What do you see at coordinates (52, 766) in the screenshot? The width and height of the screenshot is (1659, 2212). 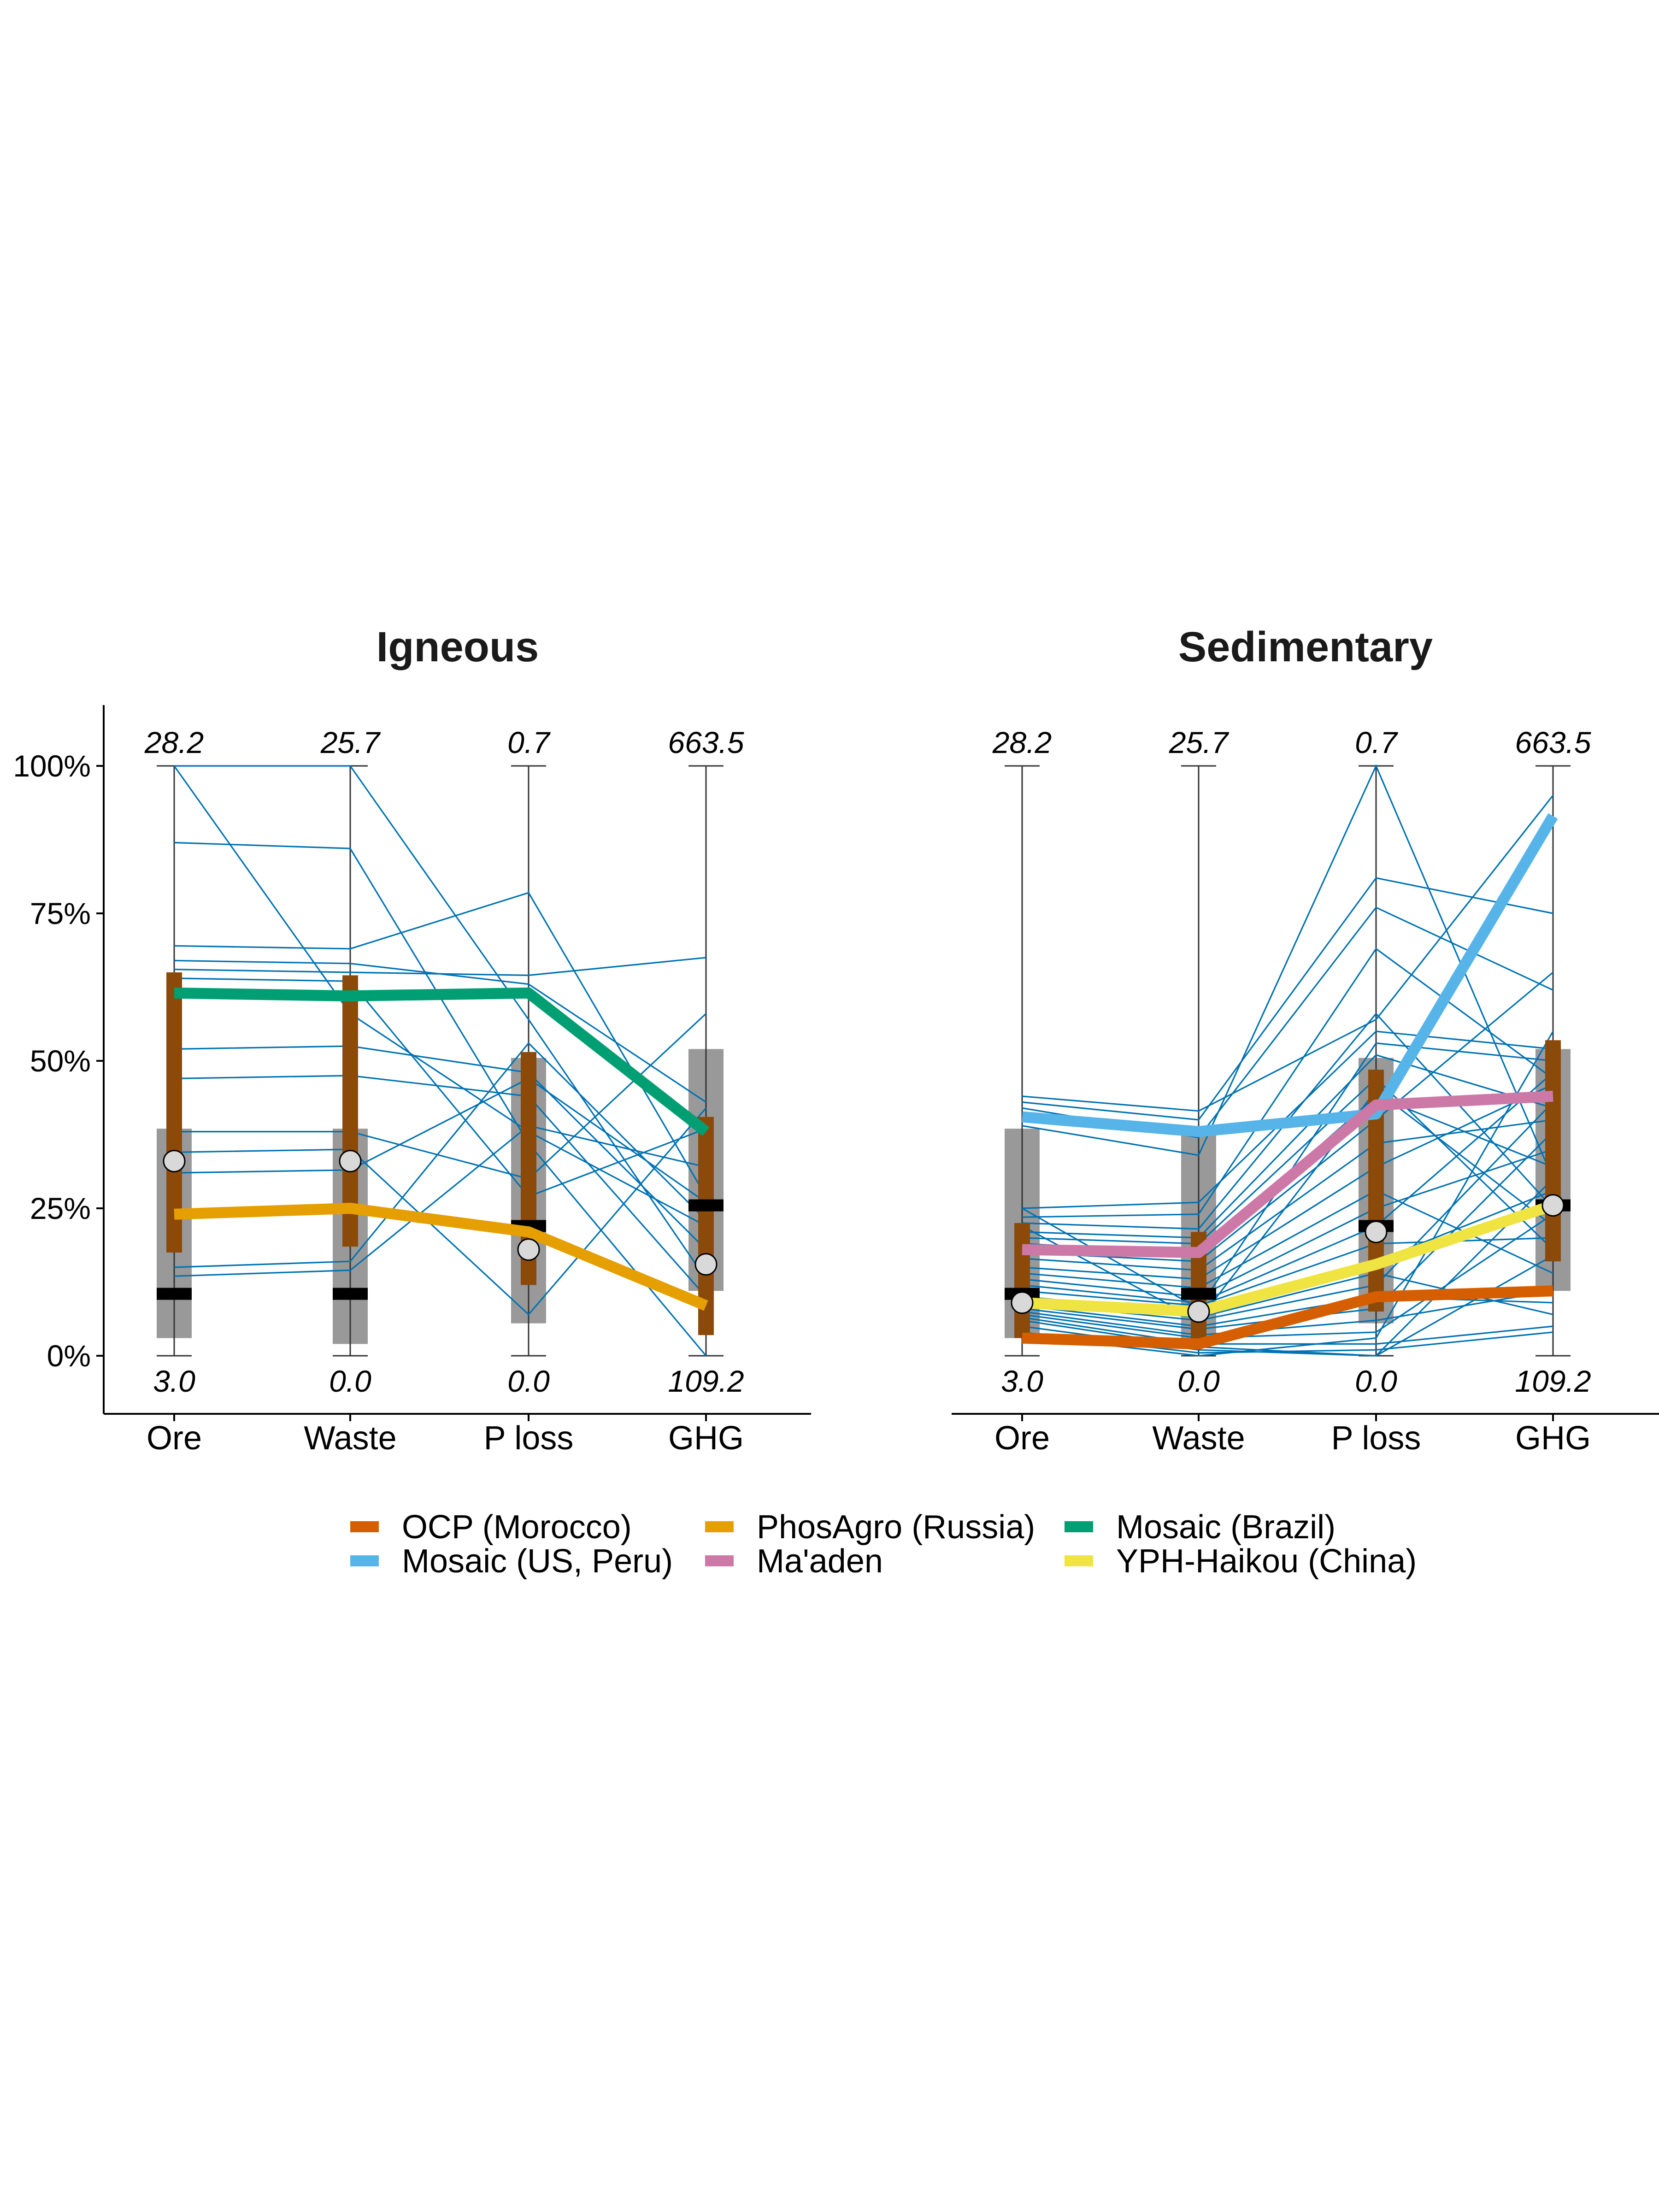 I see `y-tick-label: 100%` at bounding box center [52, 766].